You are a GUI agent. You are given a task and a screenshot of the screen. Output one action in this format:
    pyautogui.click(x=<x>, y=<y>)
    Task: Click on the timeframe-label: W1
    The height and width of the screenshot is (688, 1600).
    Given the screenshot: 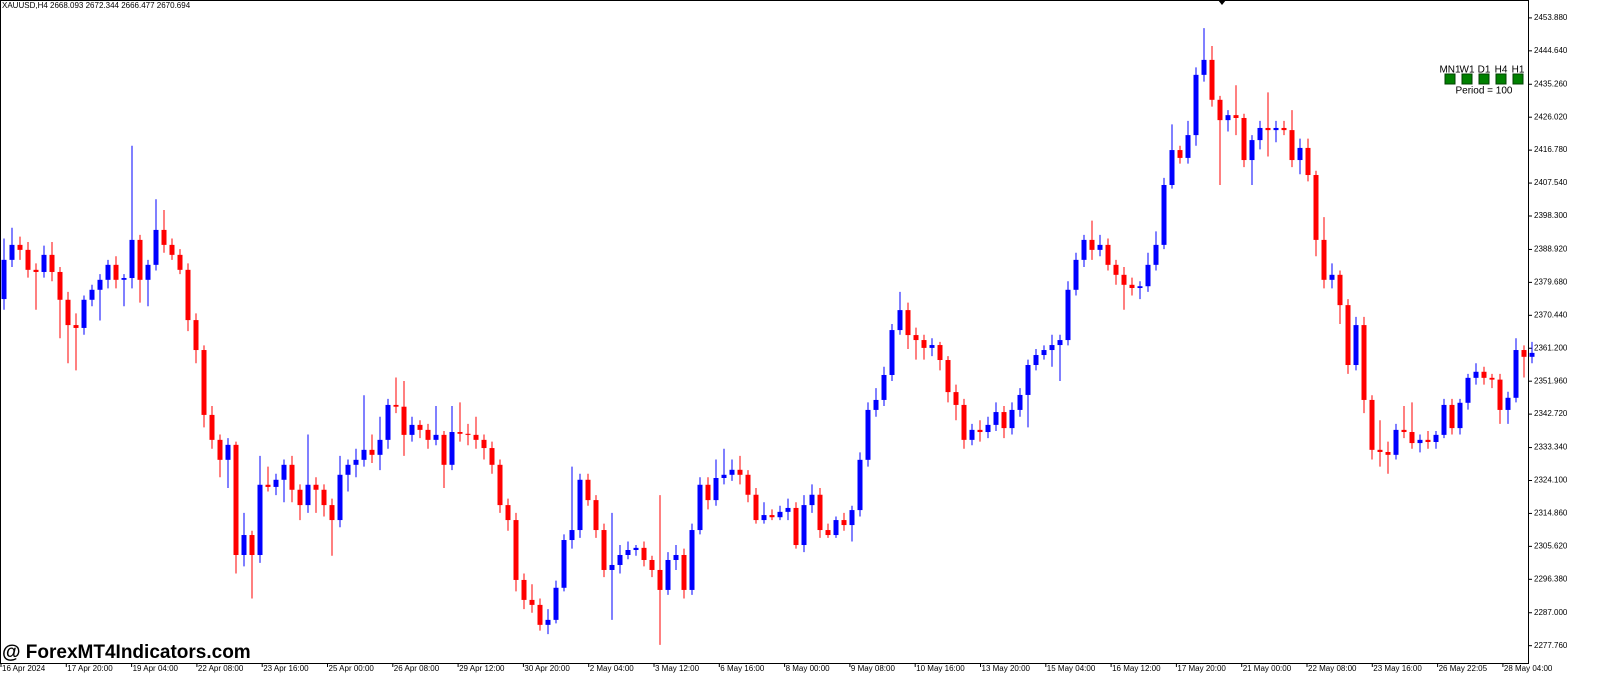 What is the action you would take?
    pyautogui.click(x=1467, y=70)
    